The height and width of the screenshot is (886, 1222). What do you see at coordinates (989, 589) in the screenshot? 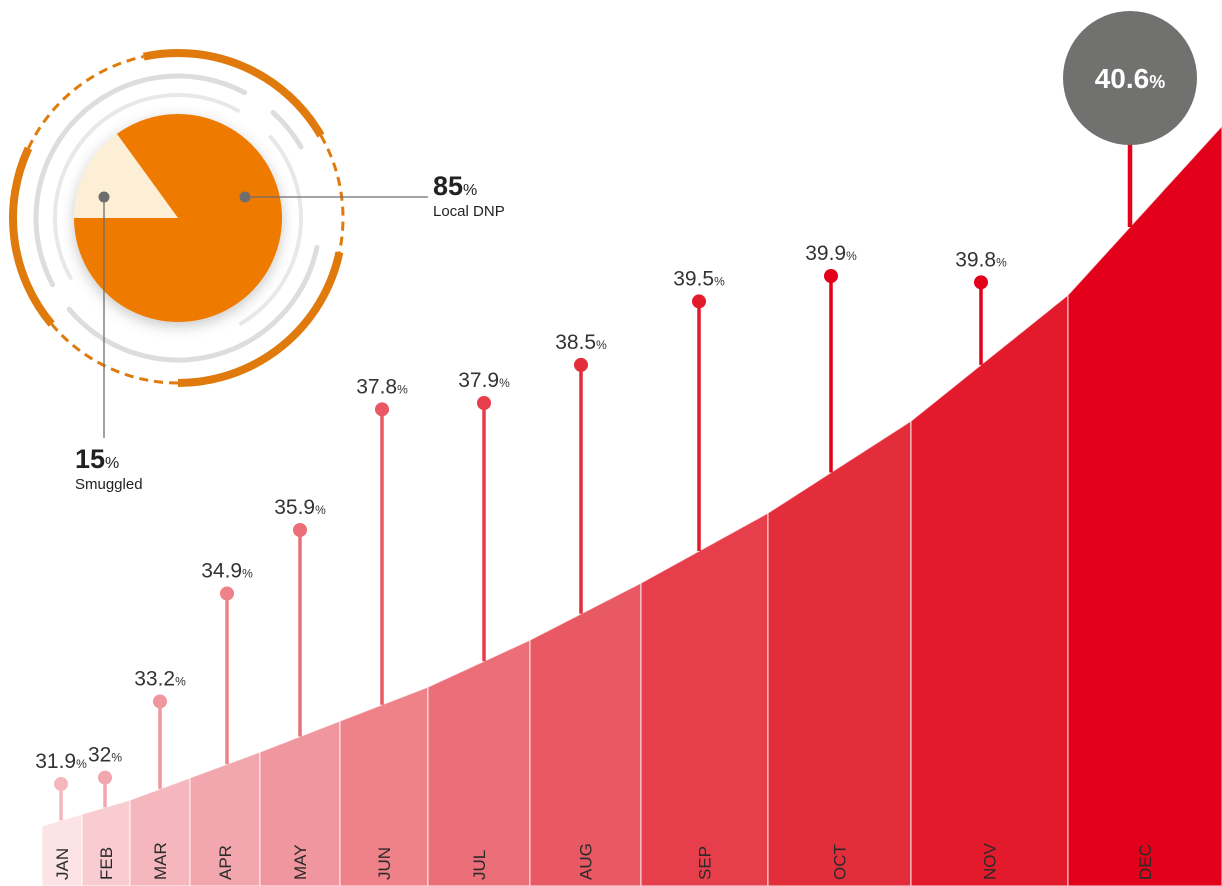
I see `area-band-nov` at bounding box center [989, 589].